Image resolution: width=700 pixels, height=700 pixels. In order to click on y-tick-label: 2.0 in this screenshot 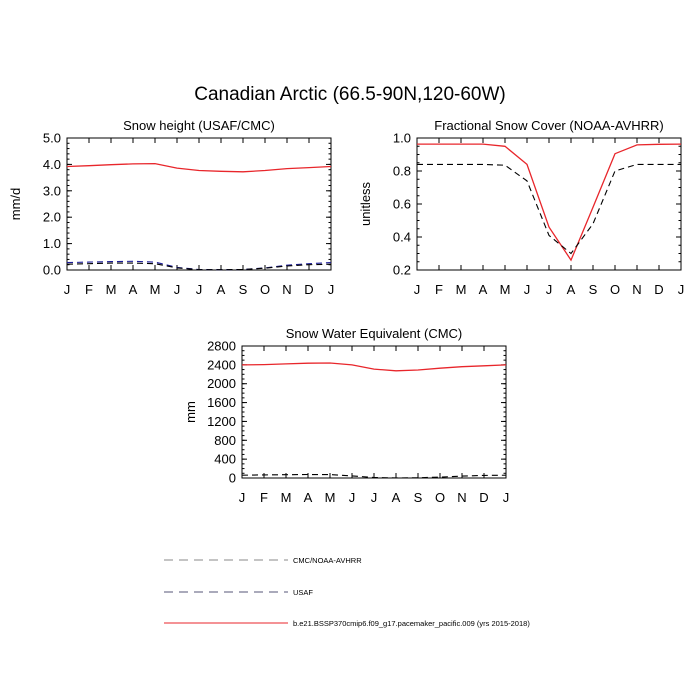, I will do `click(52, 217)`.